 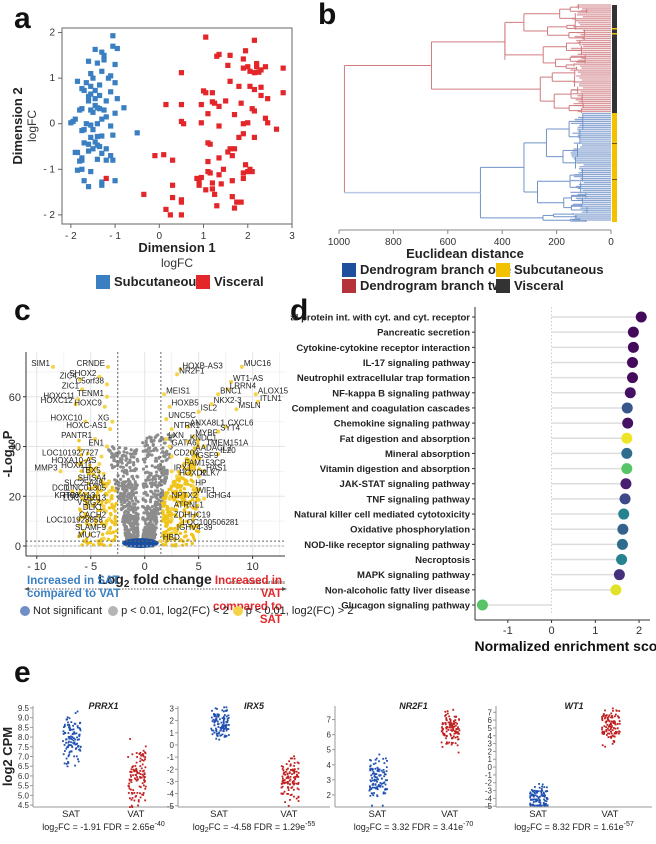 What do you see at coordinates (7, 756) in the screenshot?
I see `y-axis-title: log2 CPM` at bounding box center [7, 756].